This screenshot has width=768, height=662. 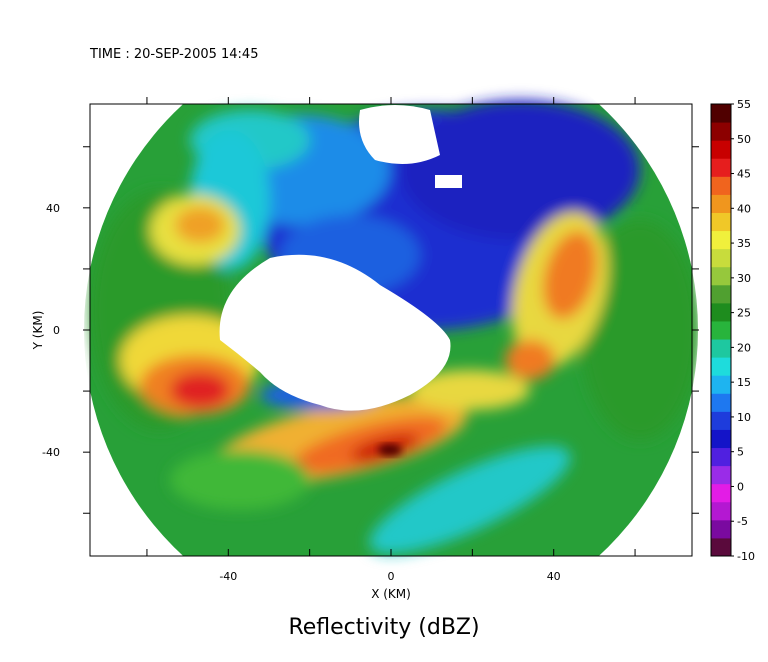 What do you see at coordinates (38, 331) in the screenshot?
I see `y-axis-title: Y (KM)` at bounding box center [38, 331].